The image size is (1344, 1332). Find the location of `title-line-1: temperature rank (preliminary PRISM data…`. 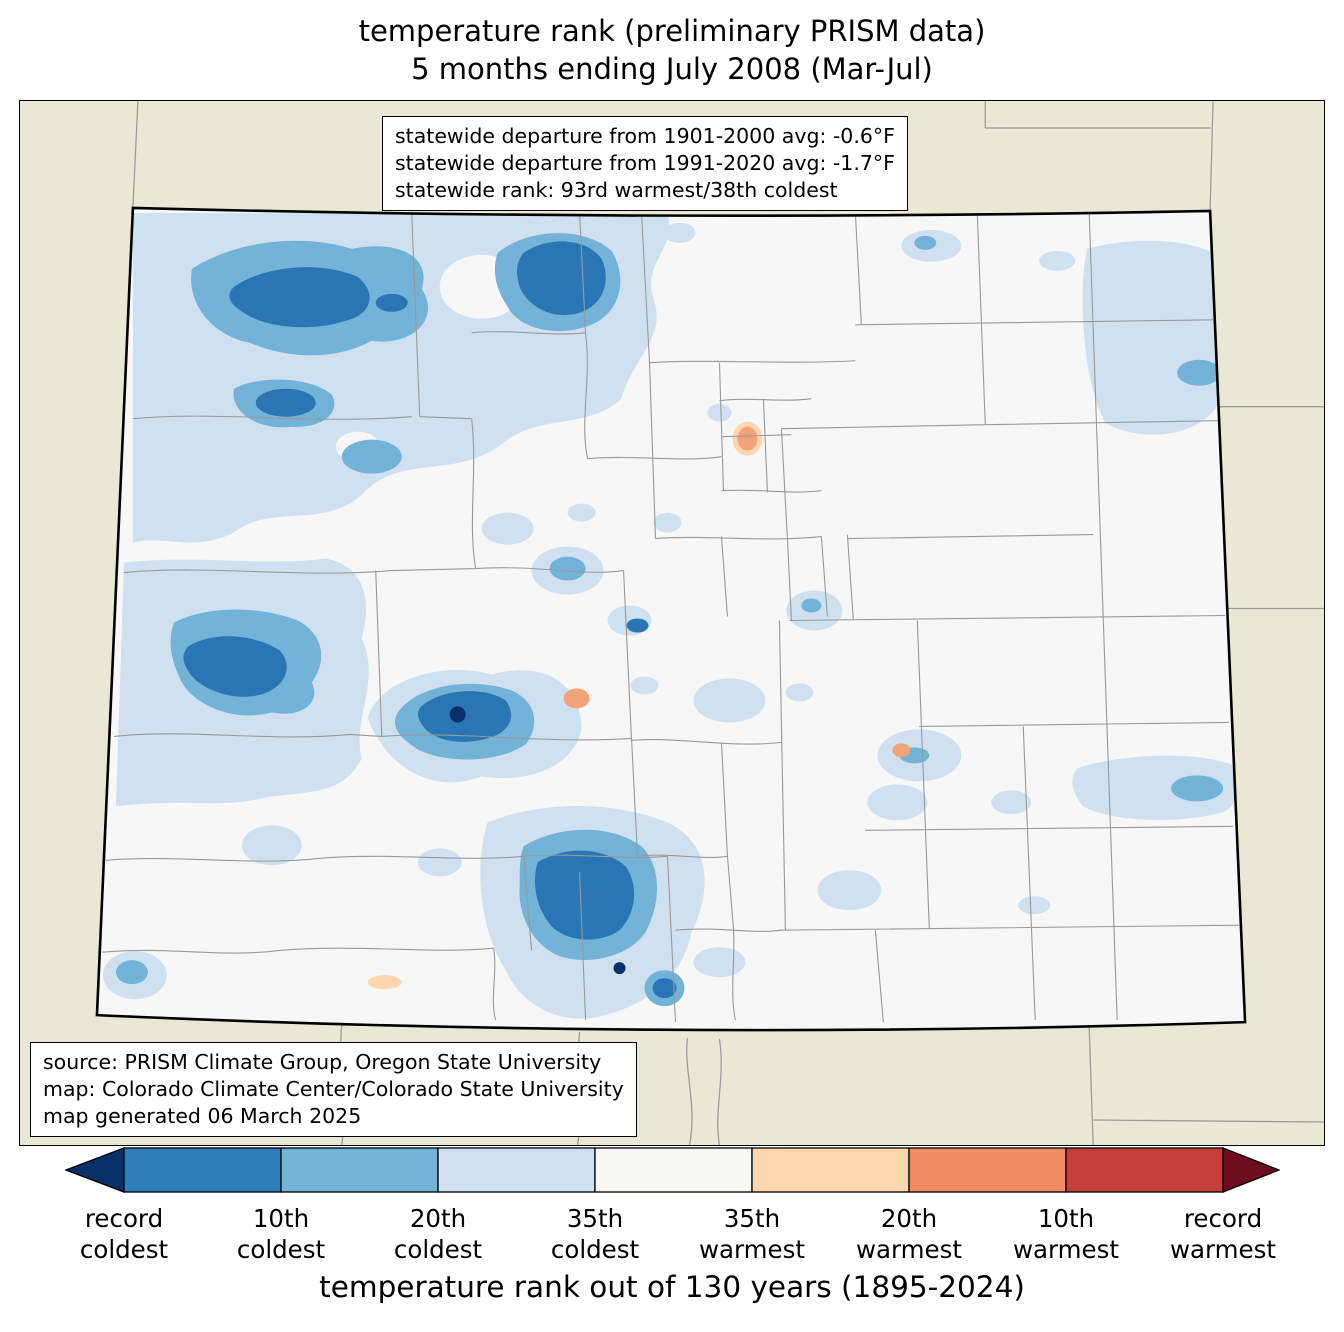

title-line-1: temperature rank (preliminary PRISM data… is located at coordinates (672, 31).